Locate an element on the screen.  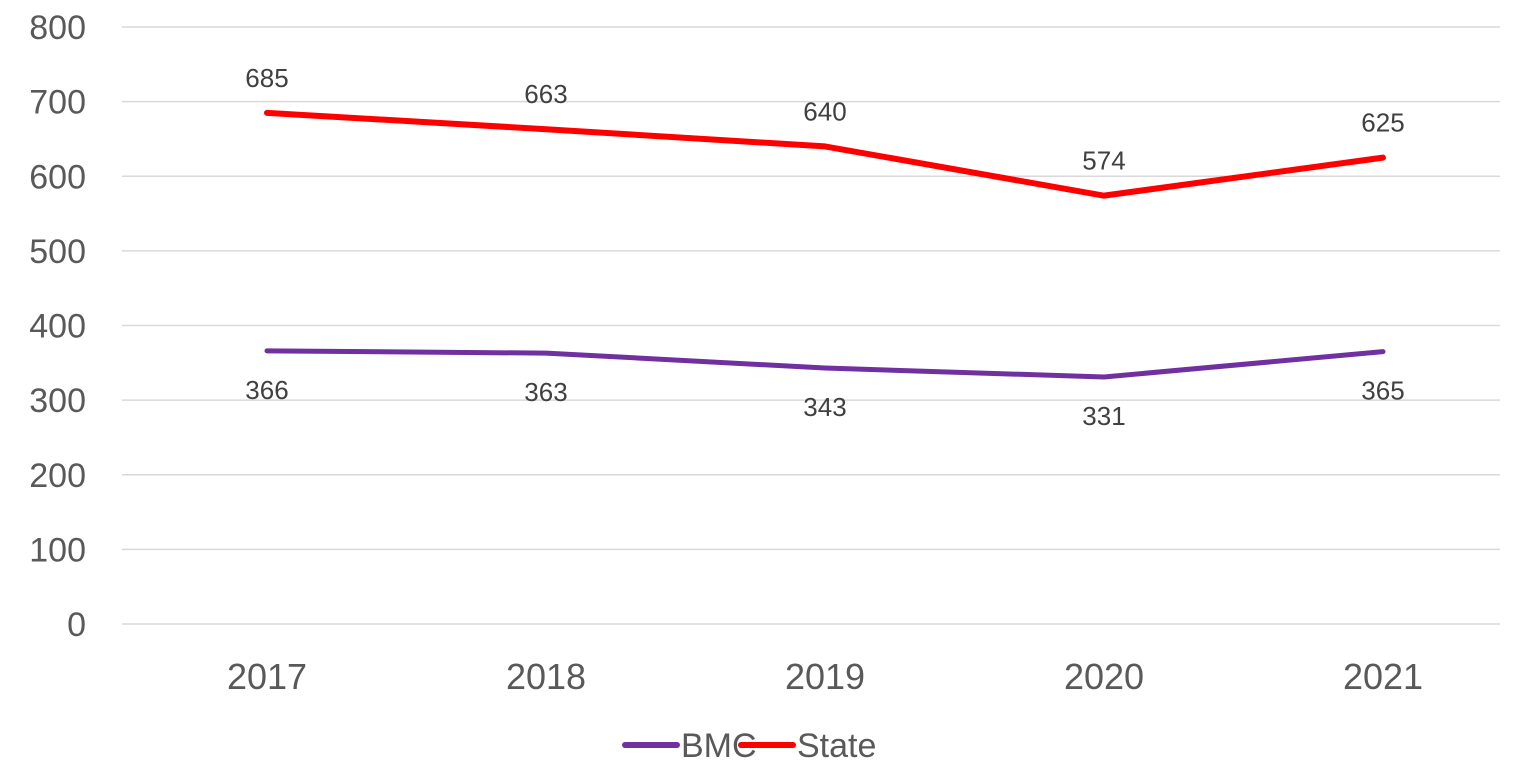
x-tick-label-2021: 2021 is located at coordinates (1383, 676).